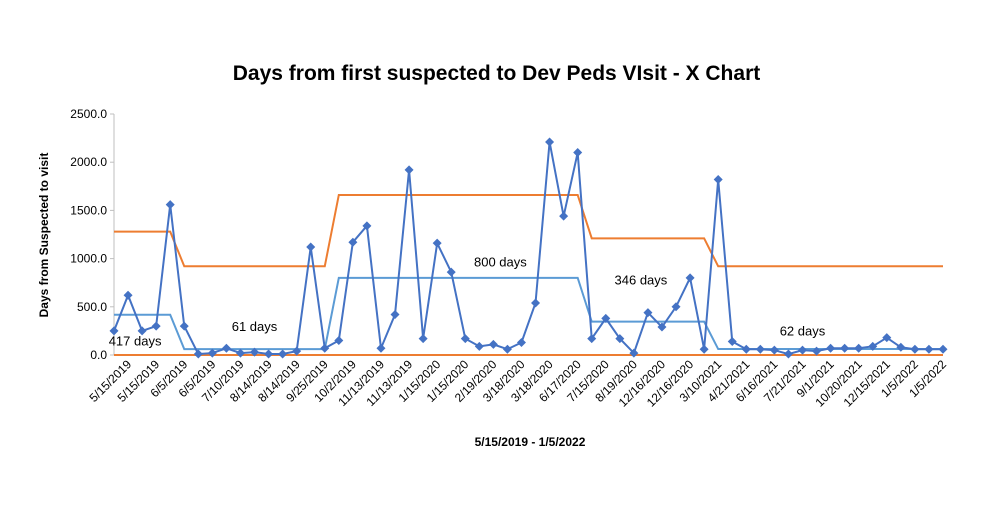  What do you see at coordinates (92, 307) in the screenshot?
I see `y-tick-label: 500.0` at bounding box center [92, 307].